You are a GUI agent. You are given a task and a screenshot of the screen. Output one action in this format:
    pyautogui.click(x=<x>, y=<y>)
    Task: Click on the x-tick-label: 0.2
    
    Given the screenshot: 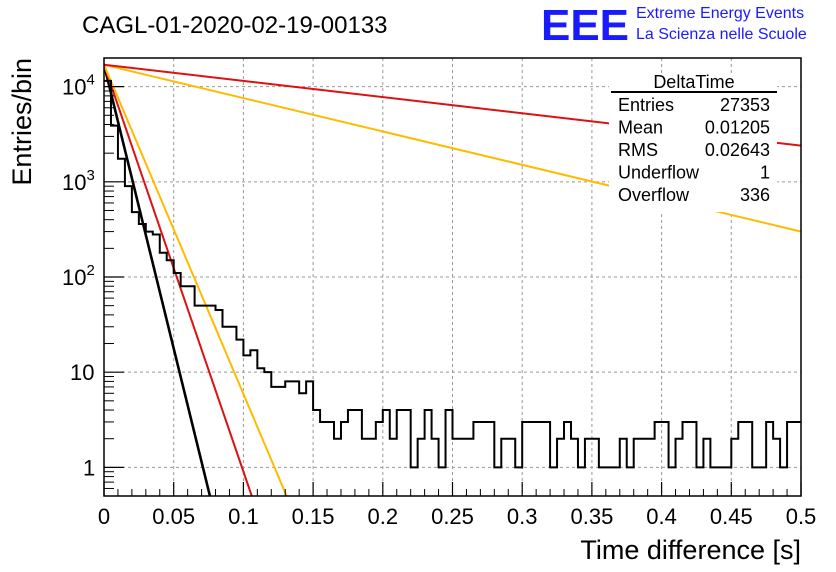 What is the action you would take?
    pyautogui.click(x=383, y=516)
    